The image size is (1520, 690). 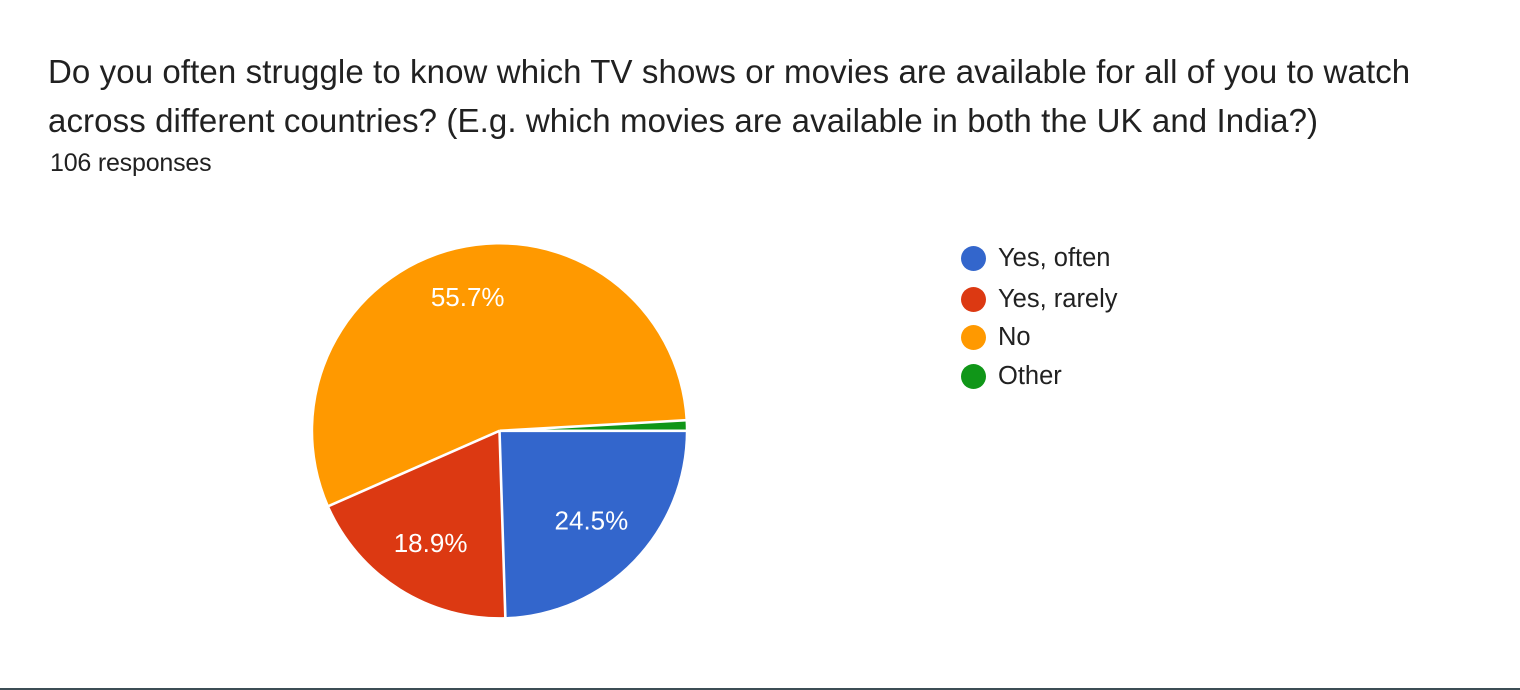 I want to click on svg-text: 18.9%, so click(x=431, y=543).